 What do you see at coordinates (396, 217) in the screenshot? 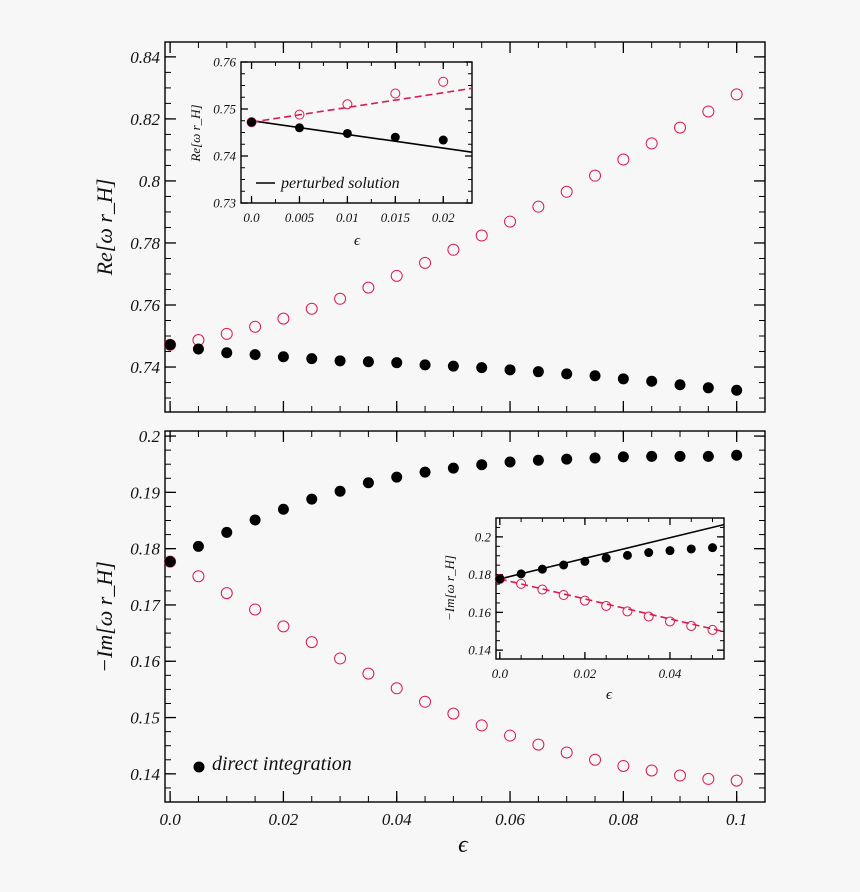
I see `x-tick-label: 0.015` at bounding box center [396, 217].